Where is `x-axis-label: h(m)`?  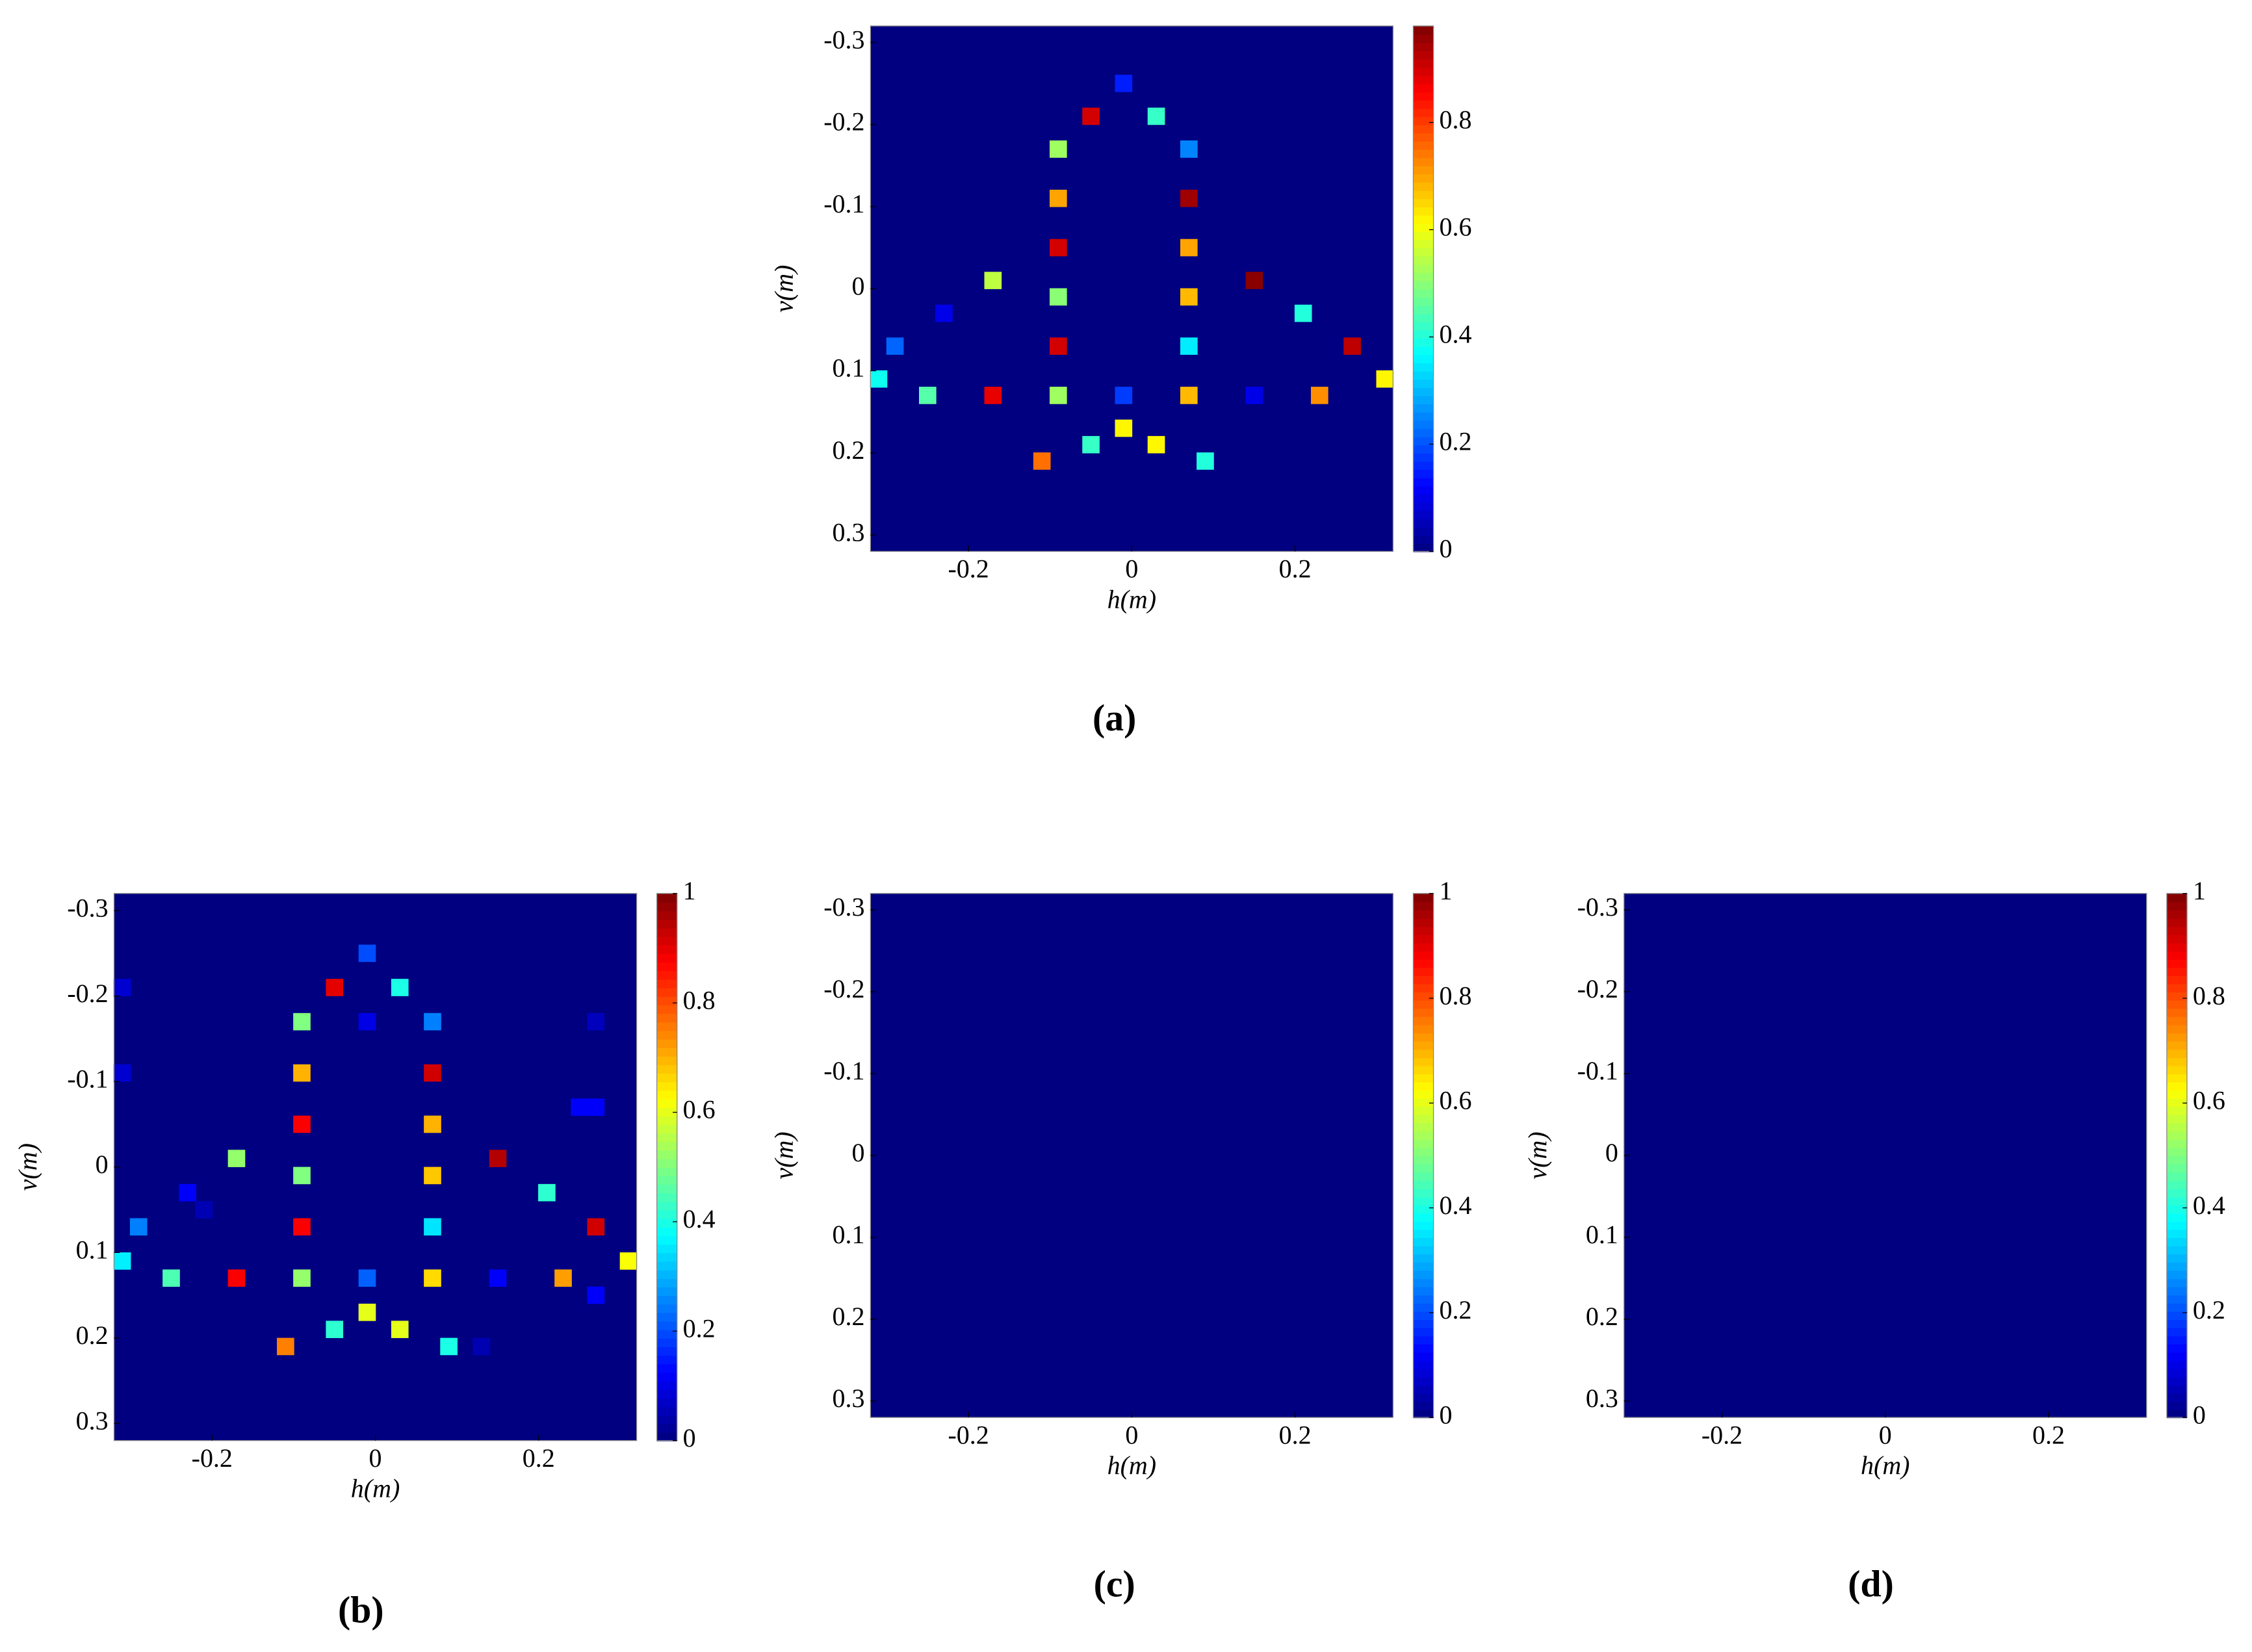
x-axis-label: h(m) is located at coordinates (1131, 1465).